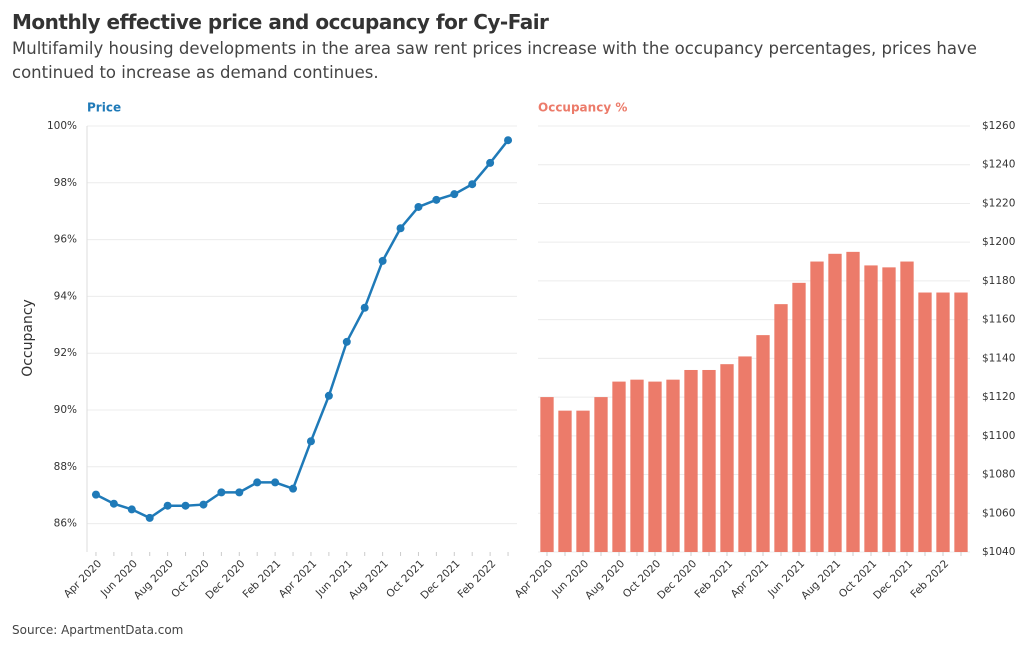 The image size is (1020, 650). Describe the element at coordinates (998, 475) in the screenshot. I see `y-tick-label: $1080` at that location.